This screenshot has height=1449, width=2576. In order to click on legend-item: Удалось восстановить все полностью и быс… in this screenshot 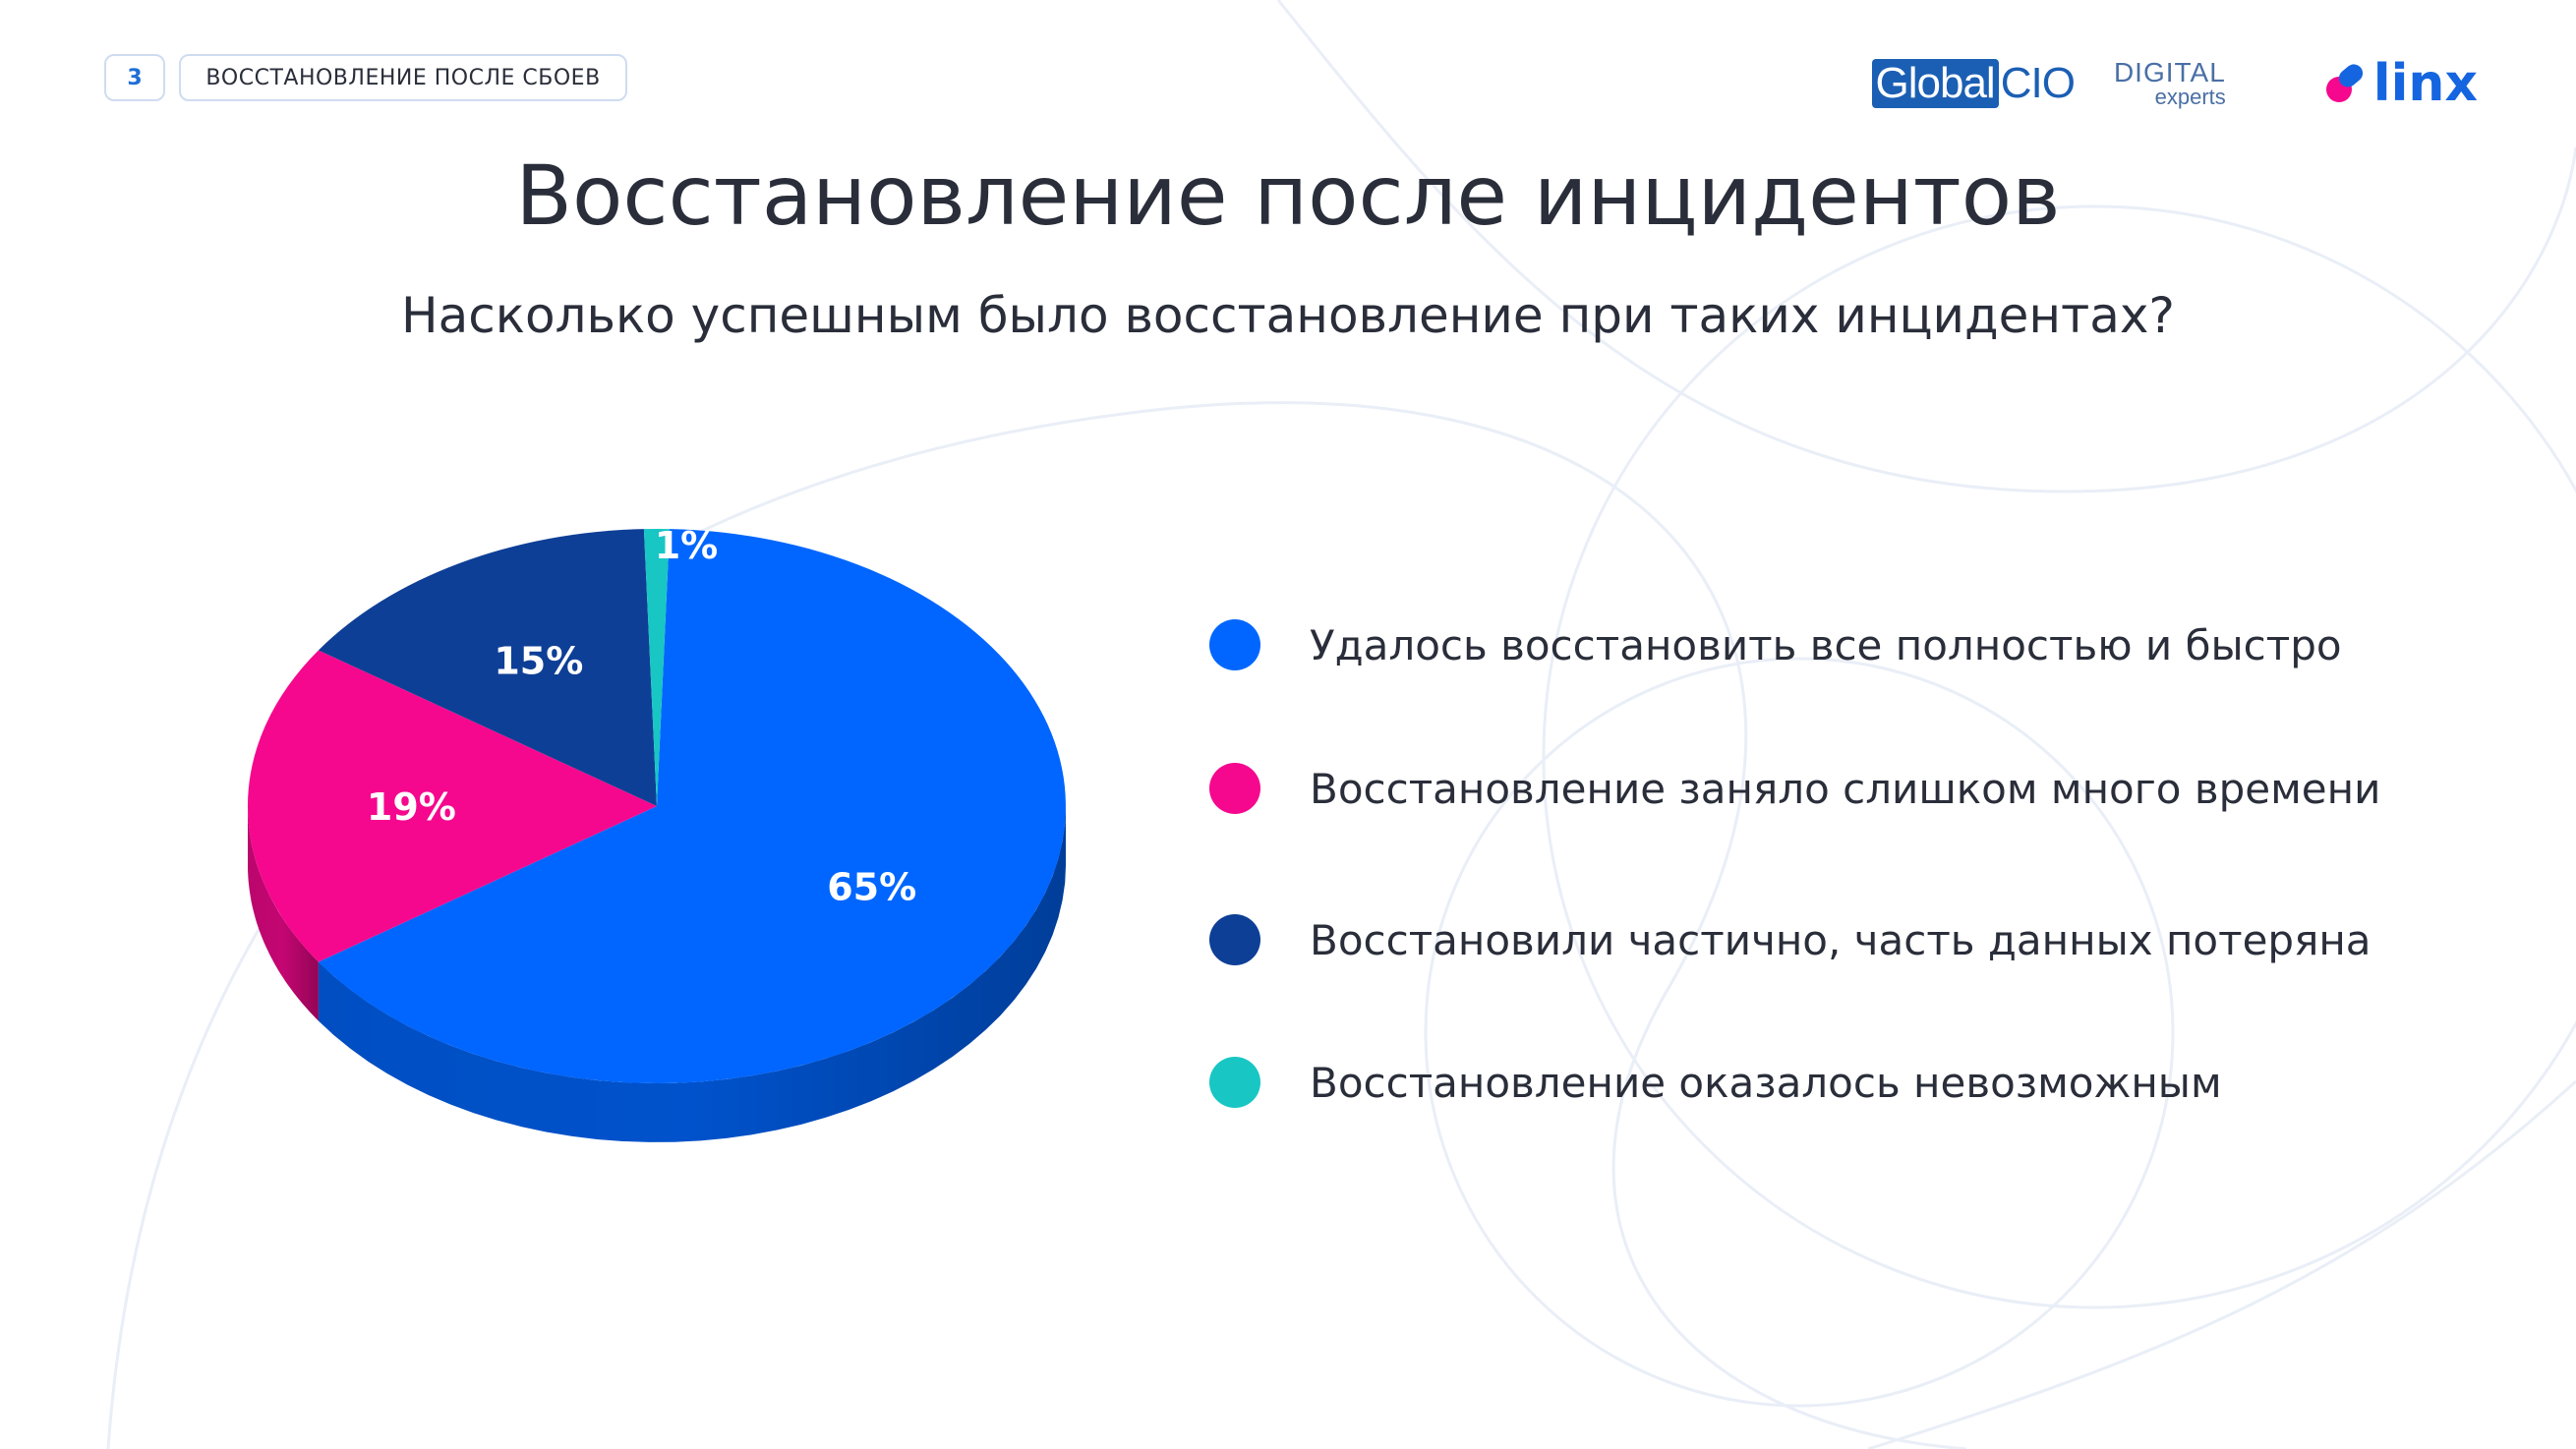, I will do `click(1775, 645)`.